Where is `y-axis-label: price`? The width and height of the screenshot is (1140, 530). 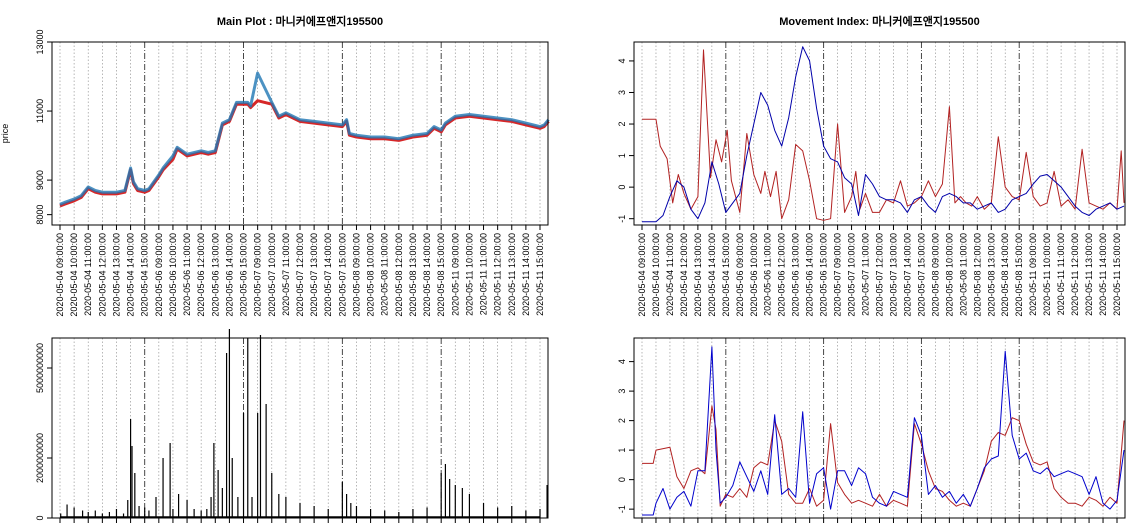 y-axis-label: price is located at coordinates (5, 134).